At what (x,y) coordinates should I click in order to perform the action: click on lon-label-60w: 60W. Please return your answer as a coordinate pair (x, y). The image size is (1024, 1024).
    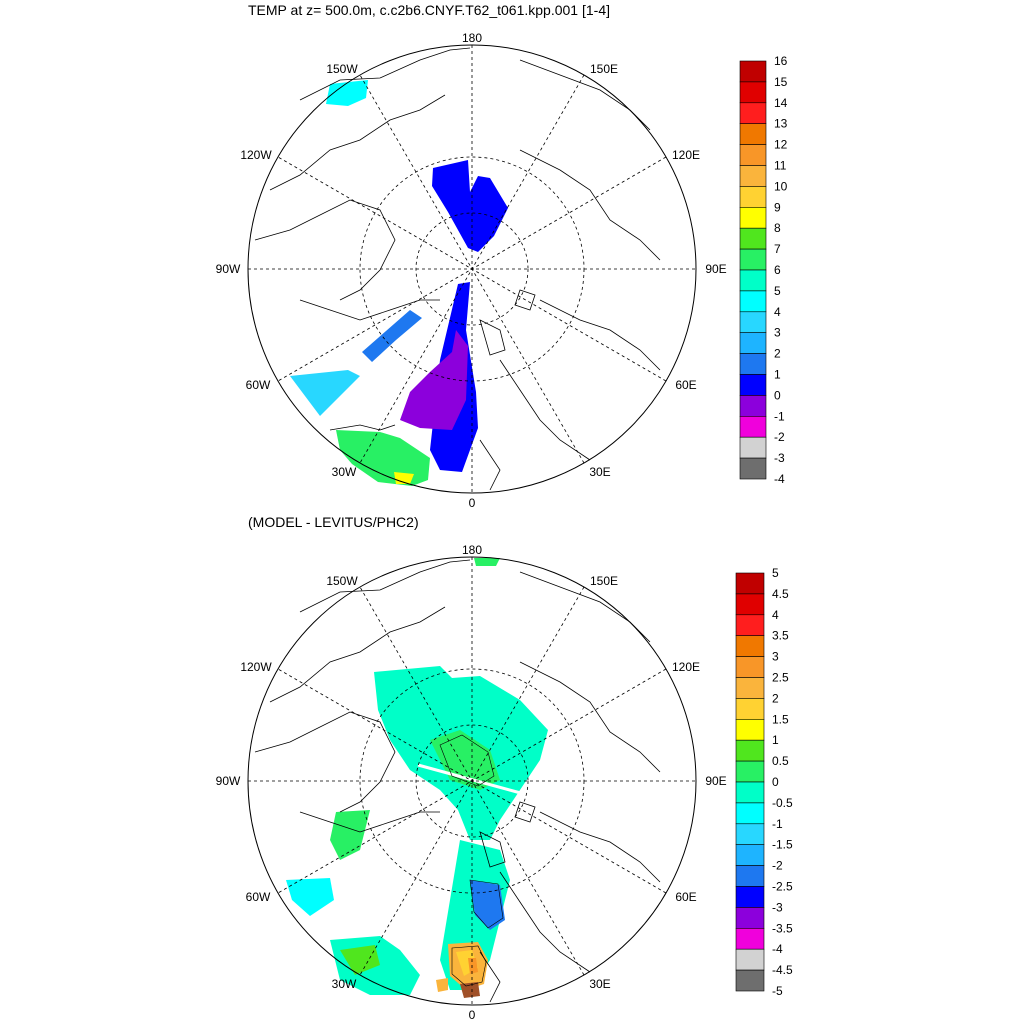
    Looking at the image, I should click on (258, 385).